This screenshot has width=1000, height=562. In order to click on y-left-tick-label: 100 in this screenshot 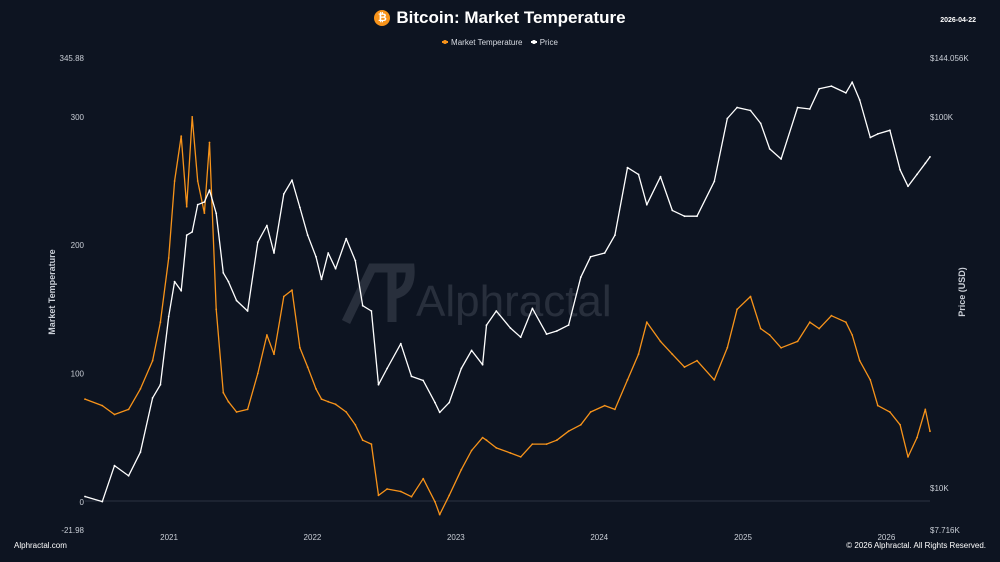, I will do `click(78, 373)`.